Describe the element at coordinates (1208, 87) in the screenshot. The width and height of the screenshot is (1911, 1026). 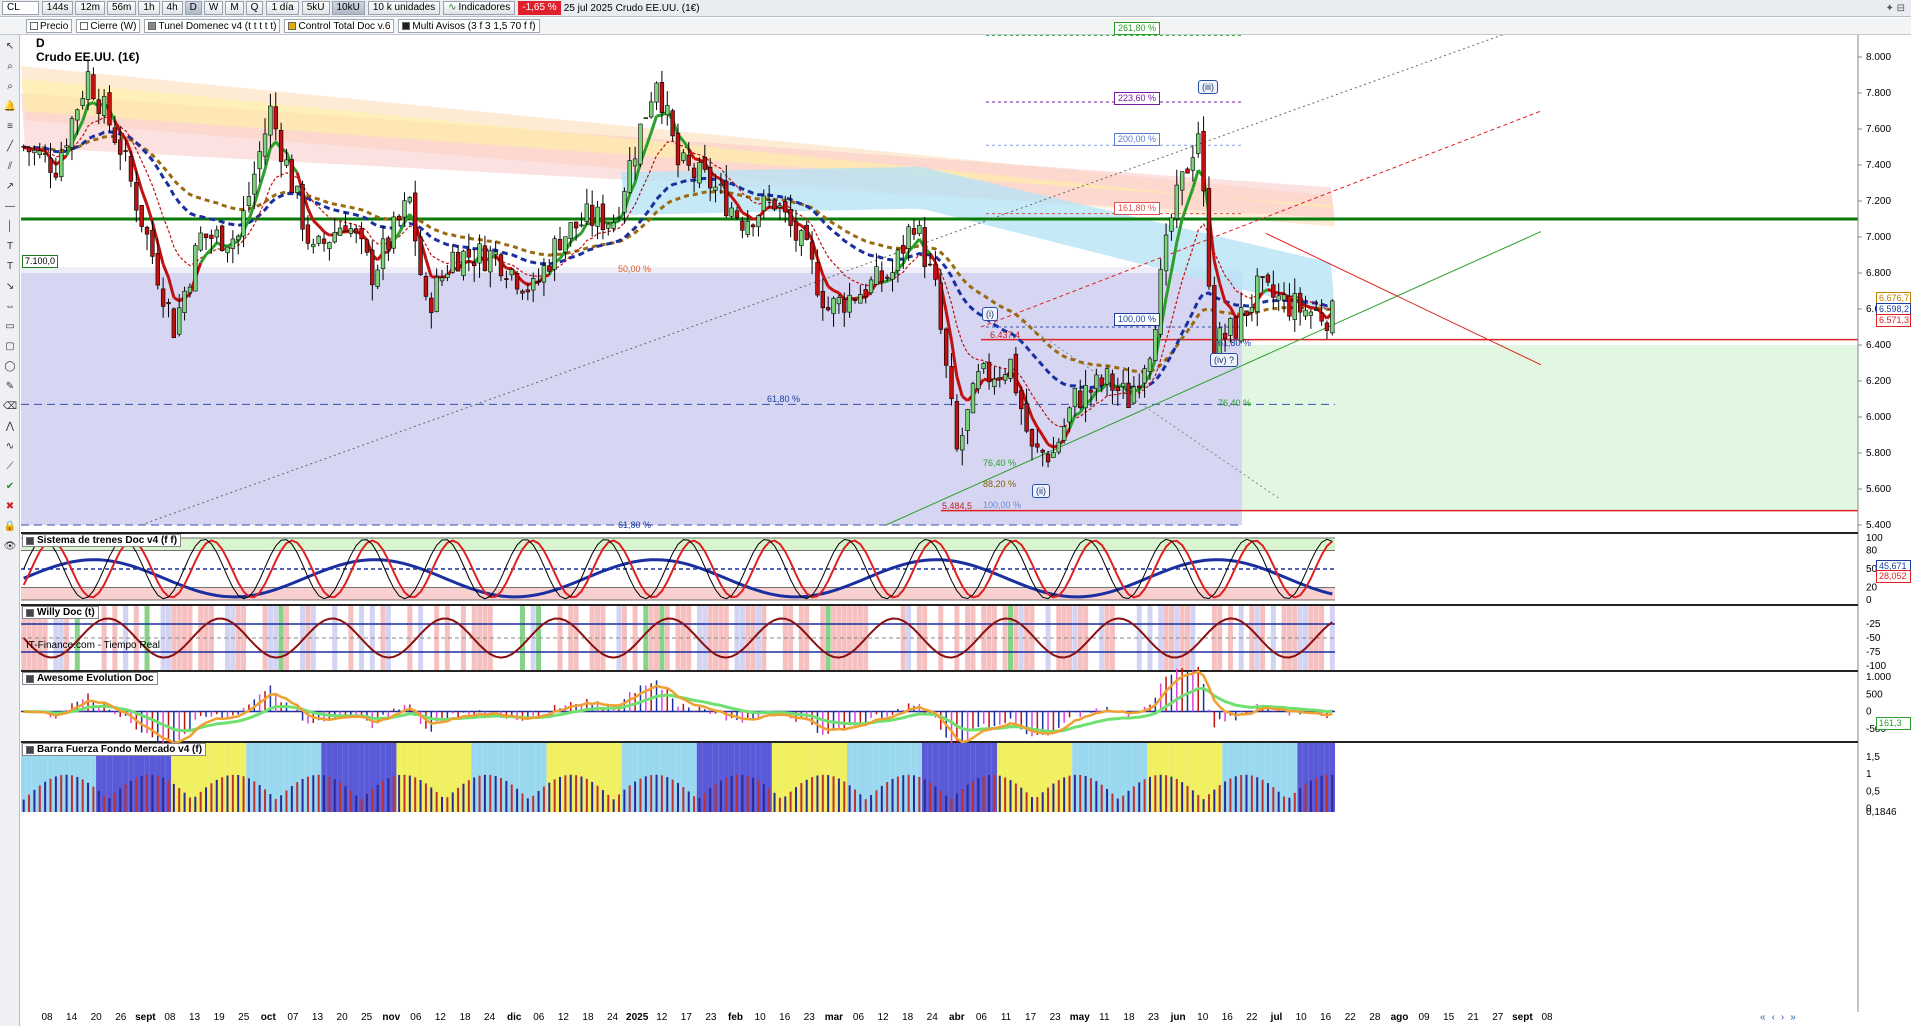
I see `elliott-wave-label: (iii)` at that location.